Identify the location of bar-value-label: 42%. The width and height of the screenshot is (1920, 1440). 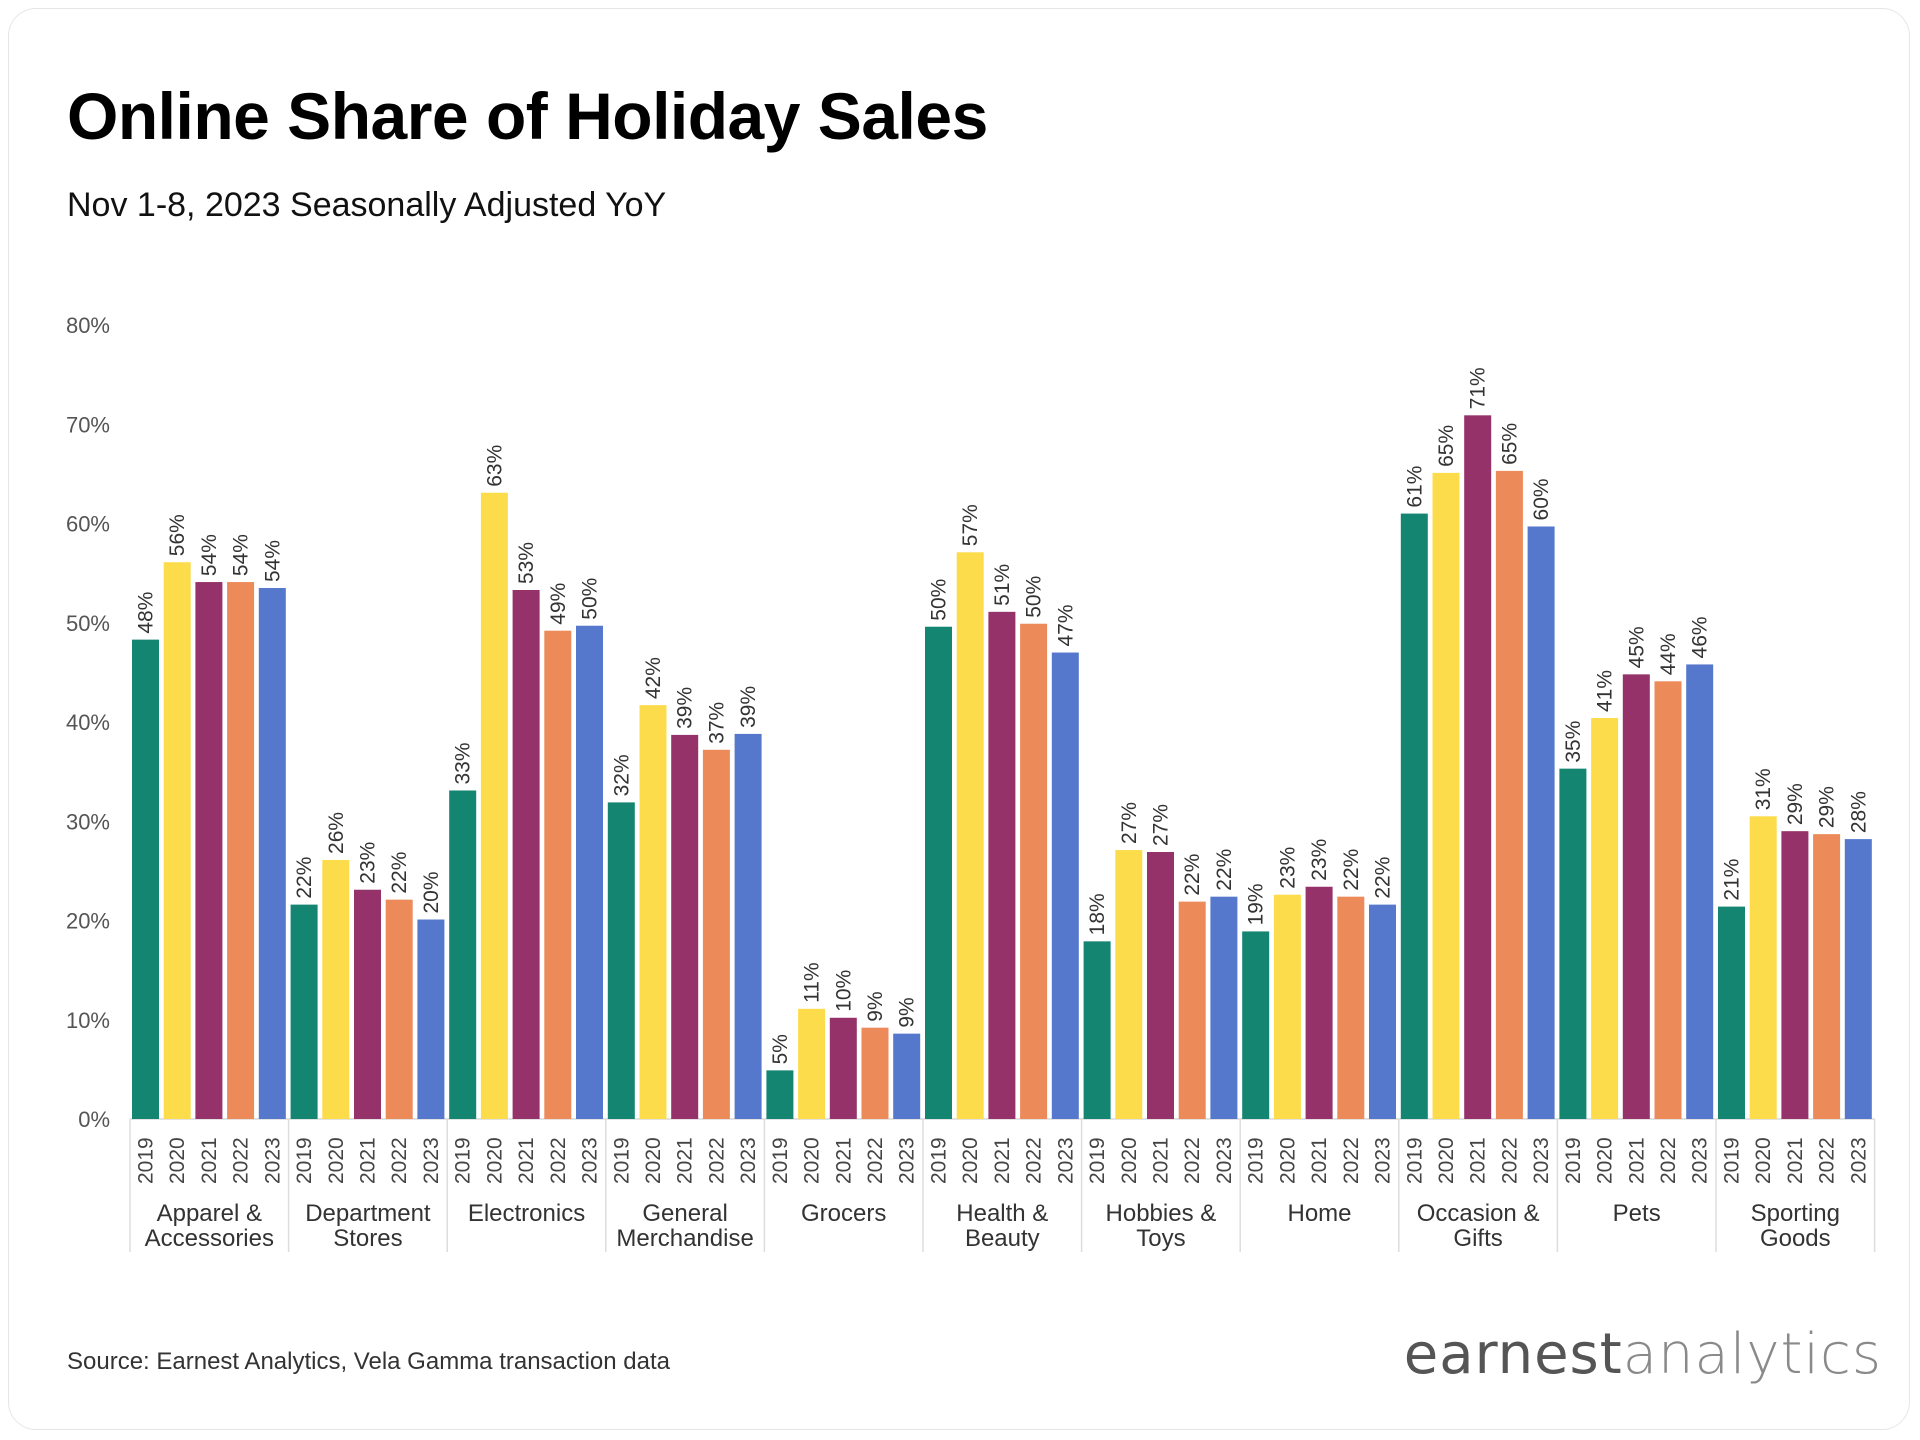
(653, 678).